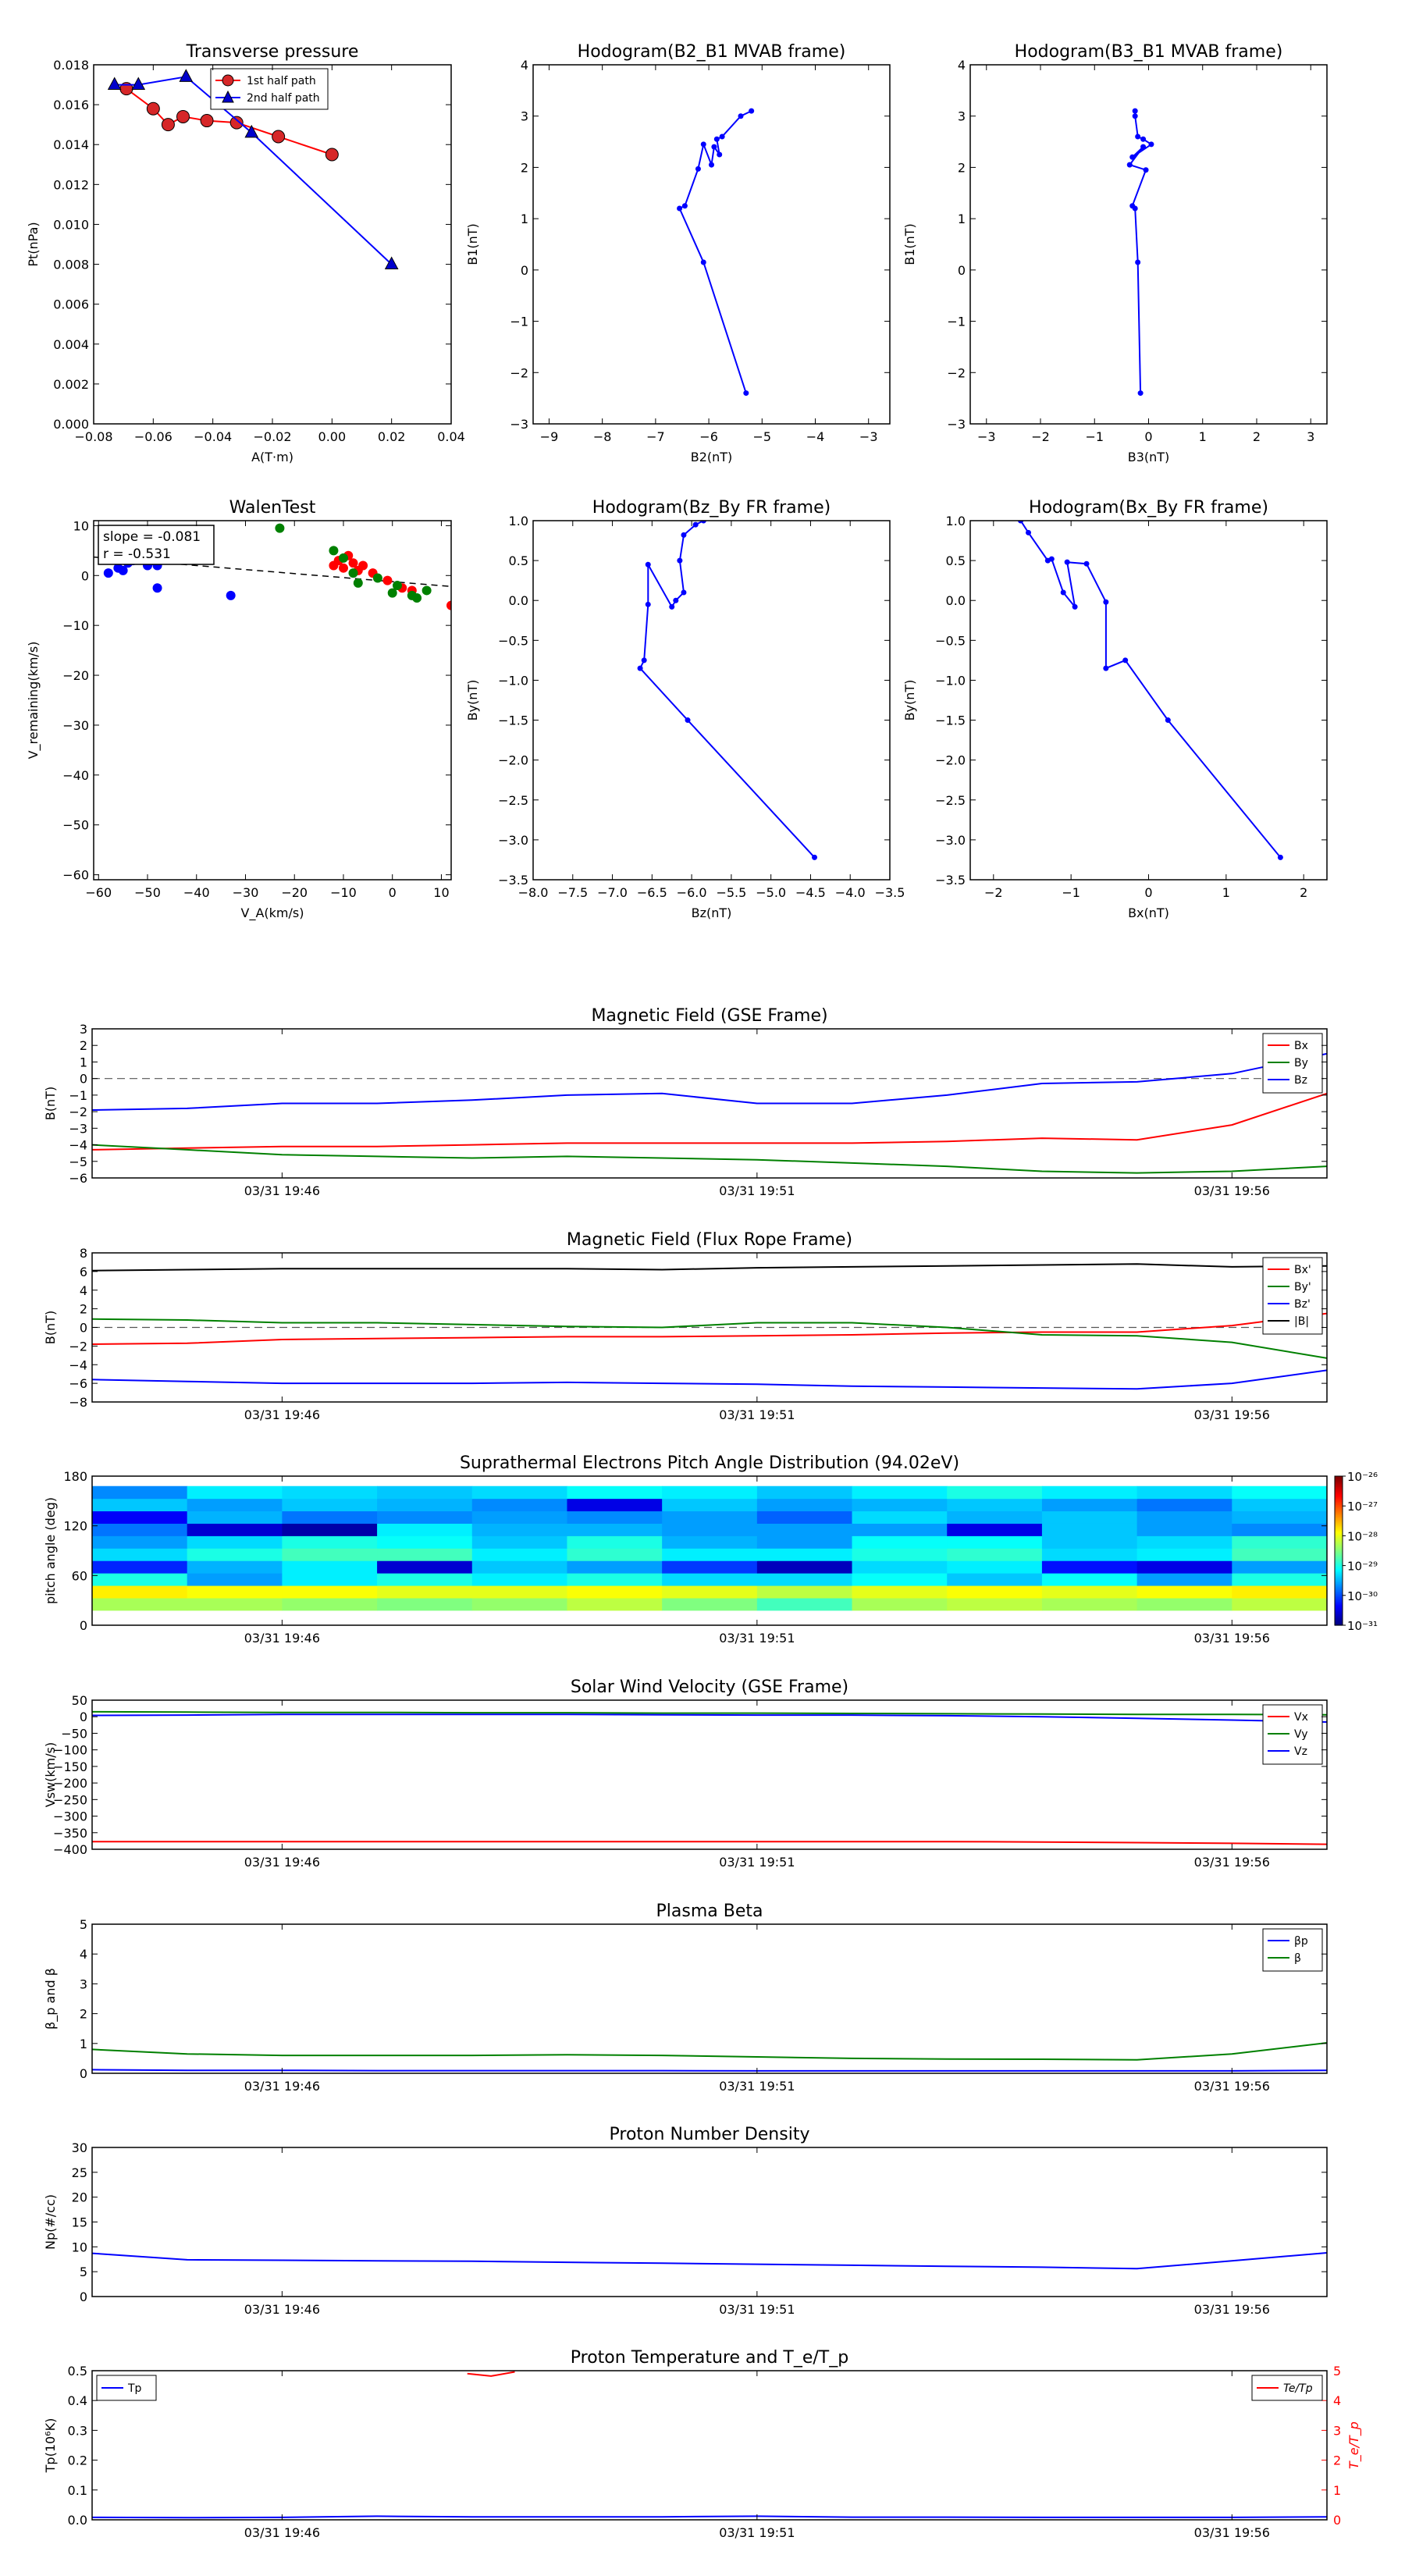  What do you see at coordinates (513, 680) in the screenshot?
I see `hodo_bz_by-ytick-label: −1.0` at bounding box center [513, 680].